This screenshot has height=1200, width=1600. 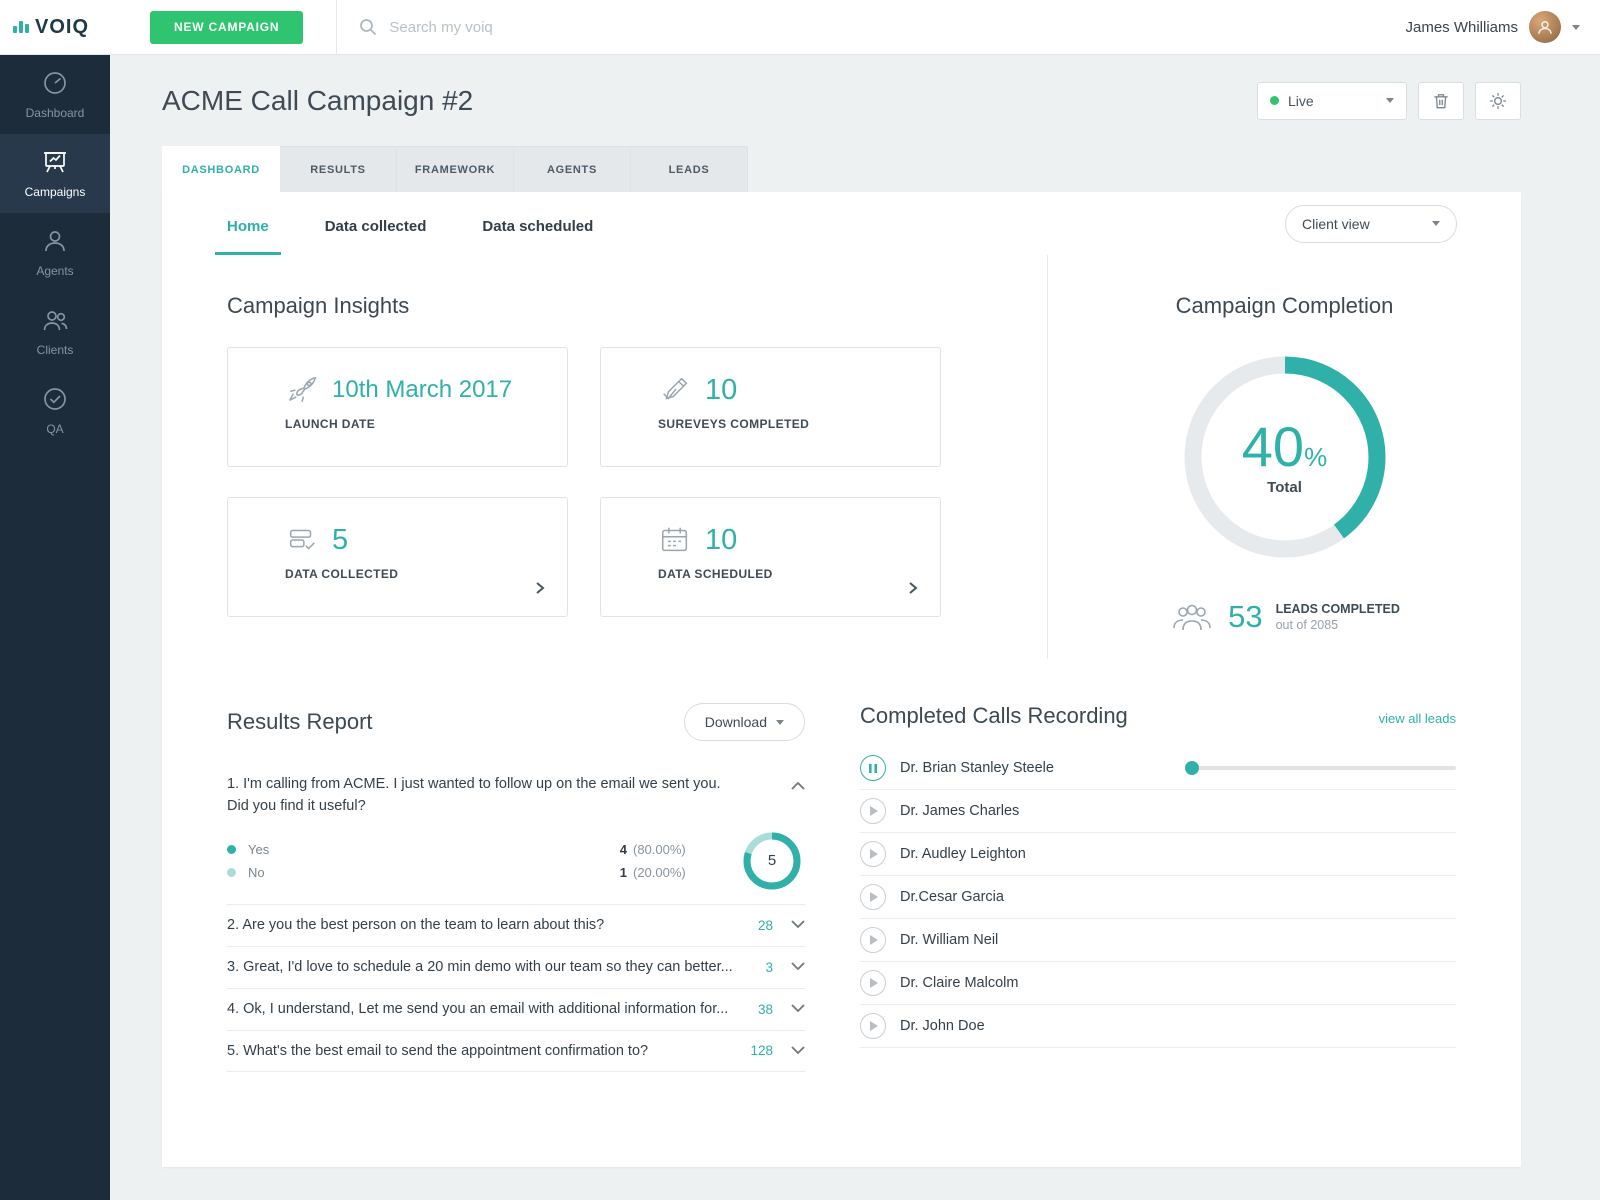 What do you see at coordinates (798, 795) in the screenshot?
I see `chevron-up-icon` at bounding box center [798, 795].